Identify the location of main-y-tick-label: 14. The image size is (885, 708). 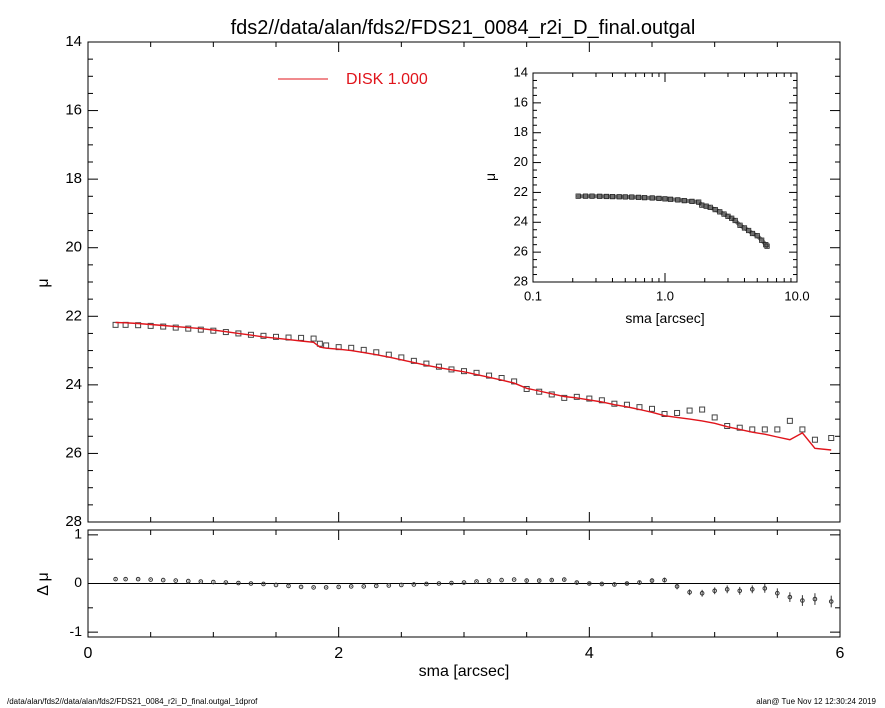
(73, 41).